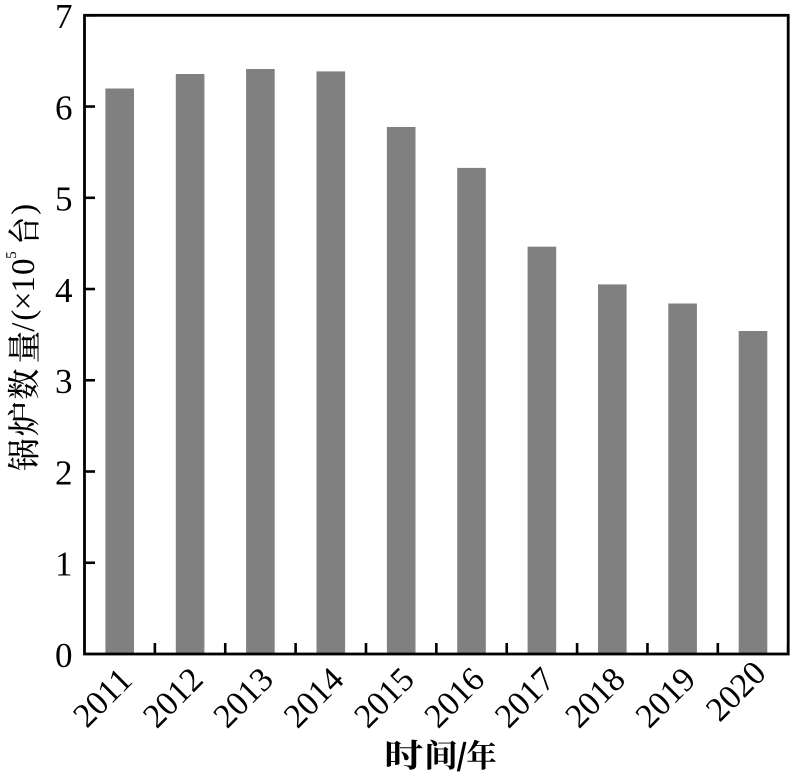  I want to click on svg-text: 2020, so click(736, 691).